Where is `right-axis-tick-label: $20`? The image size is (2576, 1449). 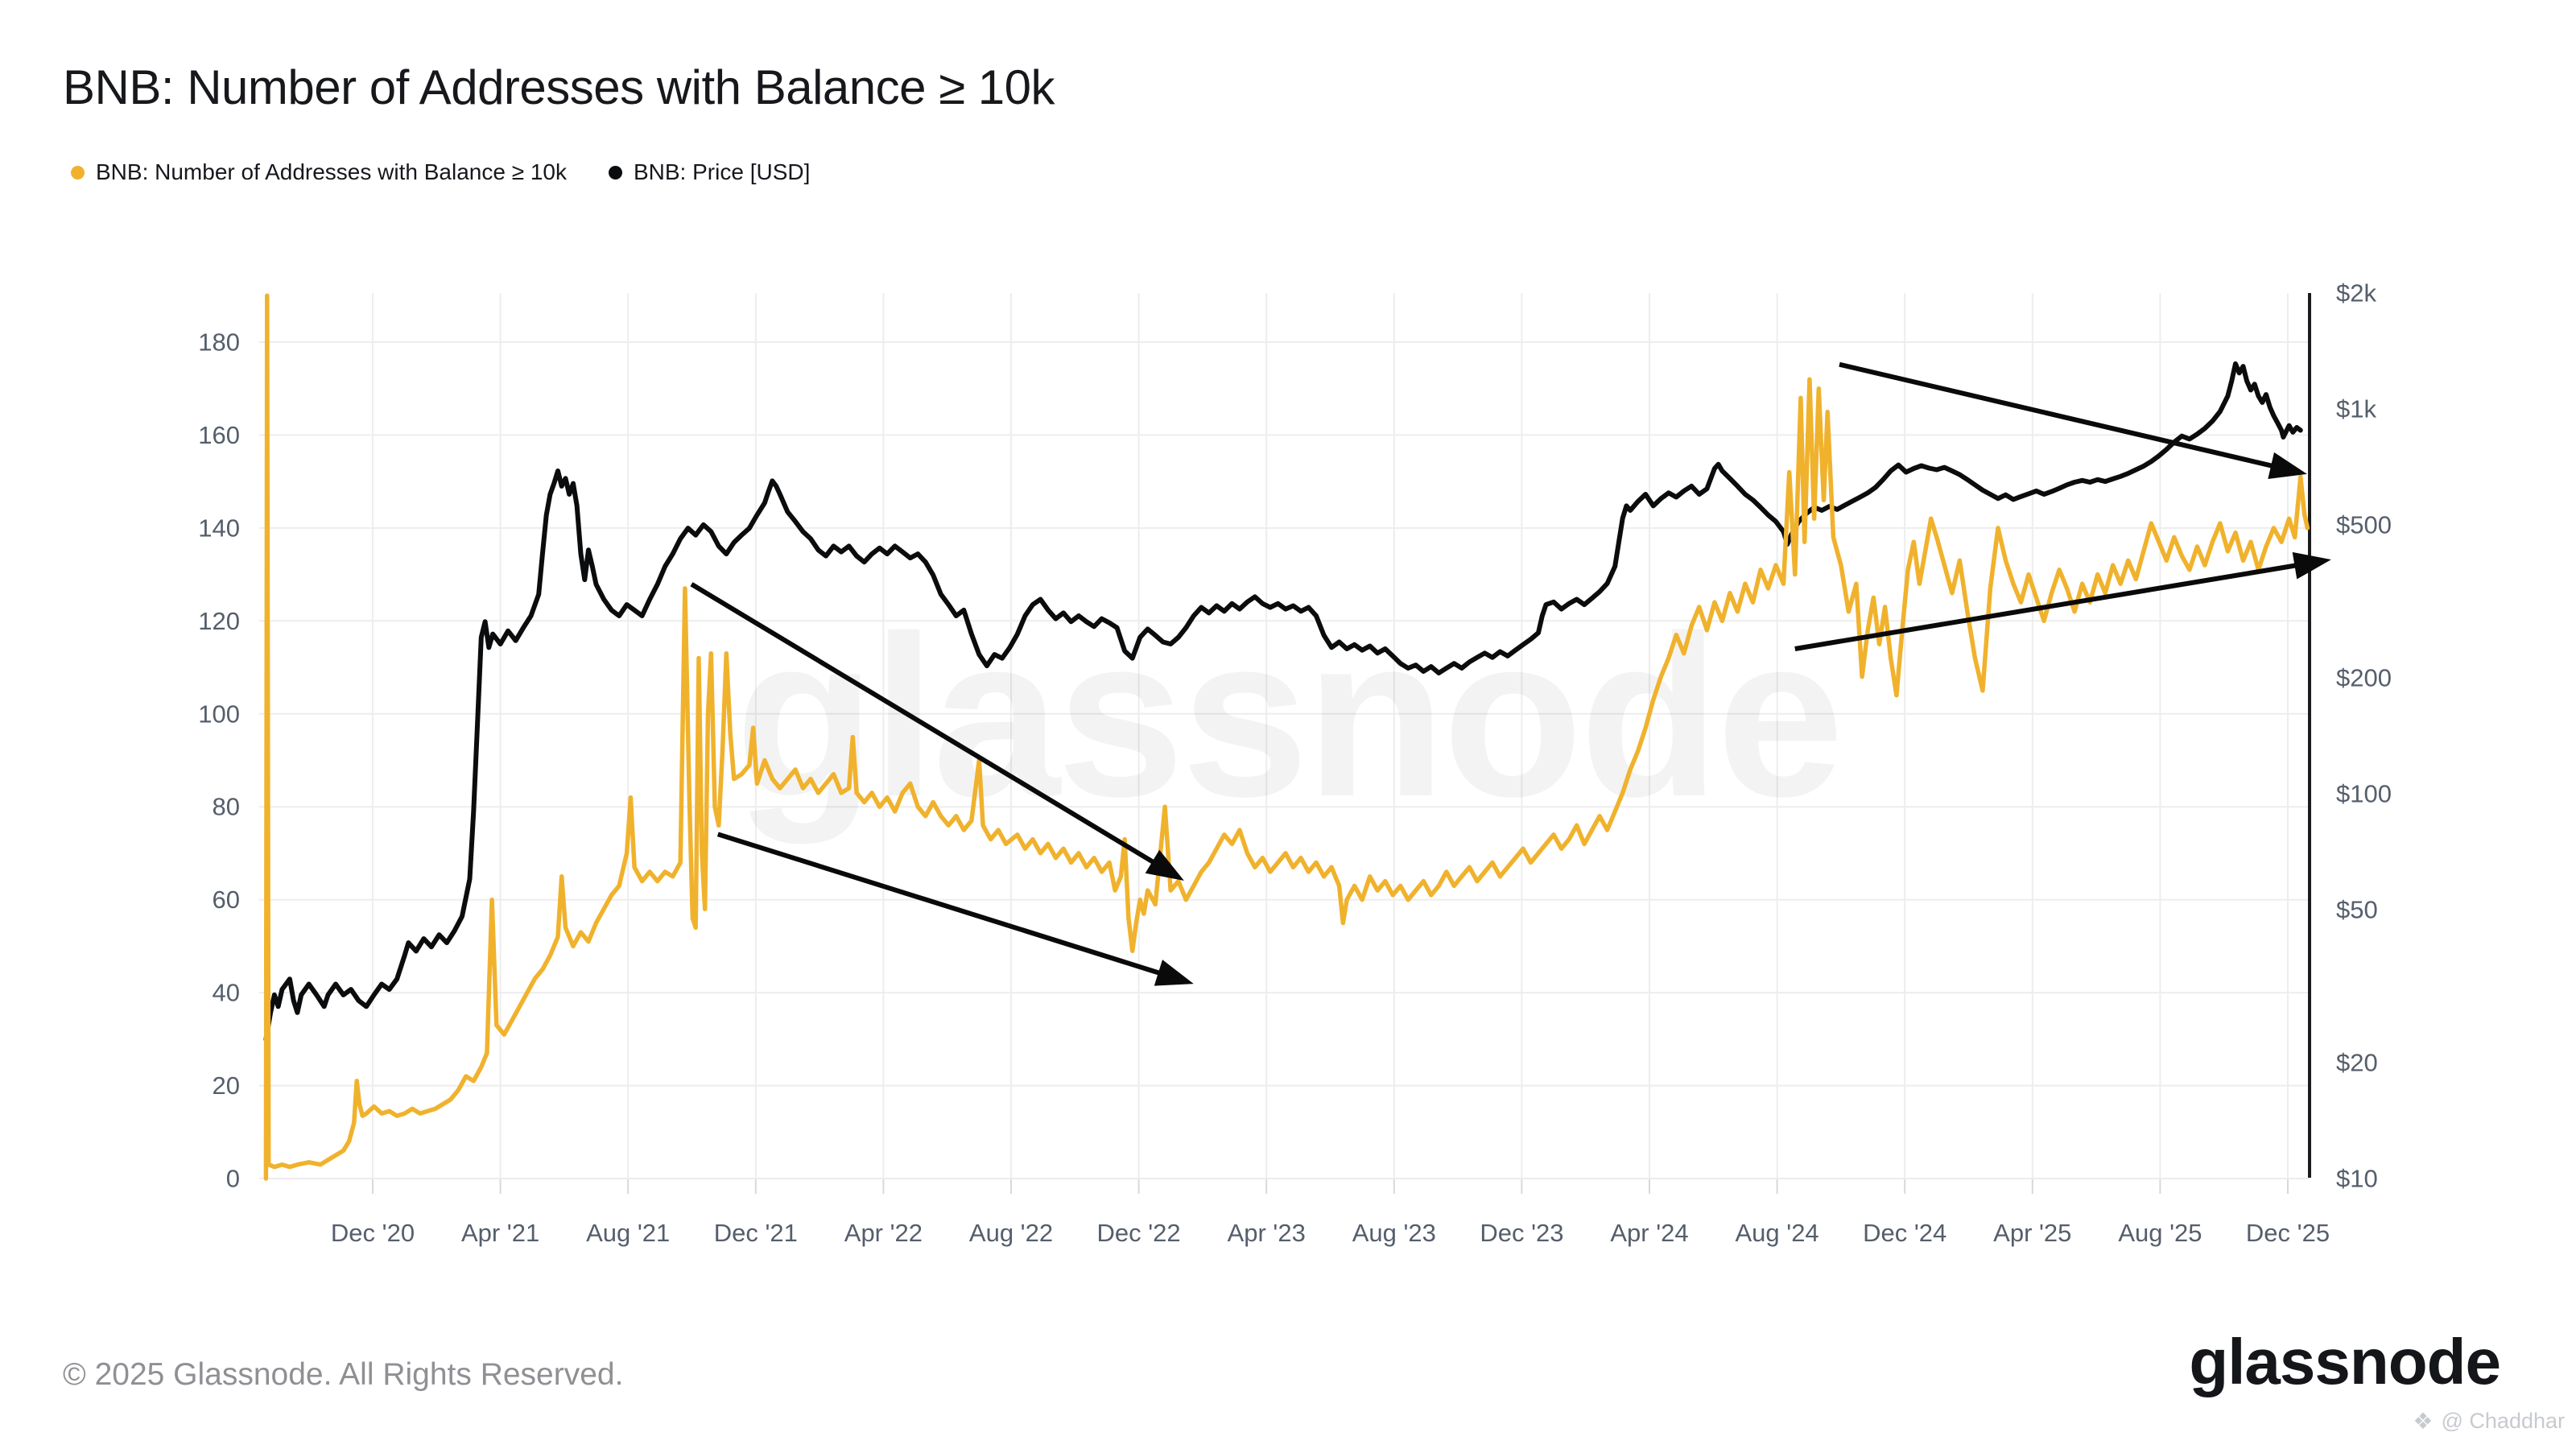 right-axis-tick-label: $20 is located at coordinates (2357, 1063).